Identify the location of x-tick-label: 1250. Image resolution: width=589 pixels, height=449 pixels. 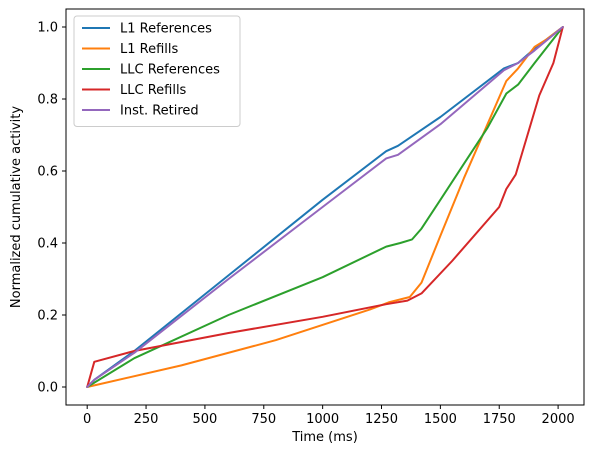
(381, 419).